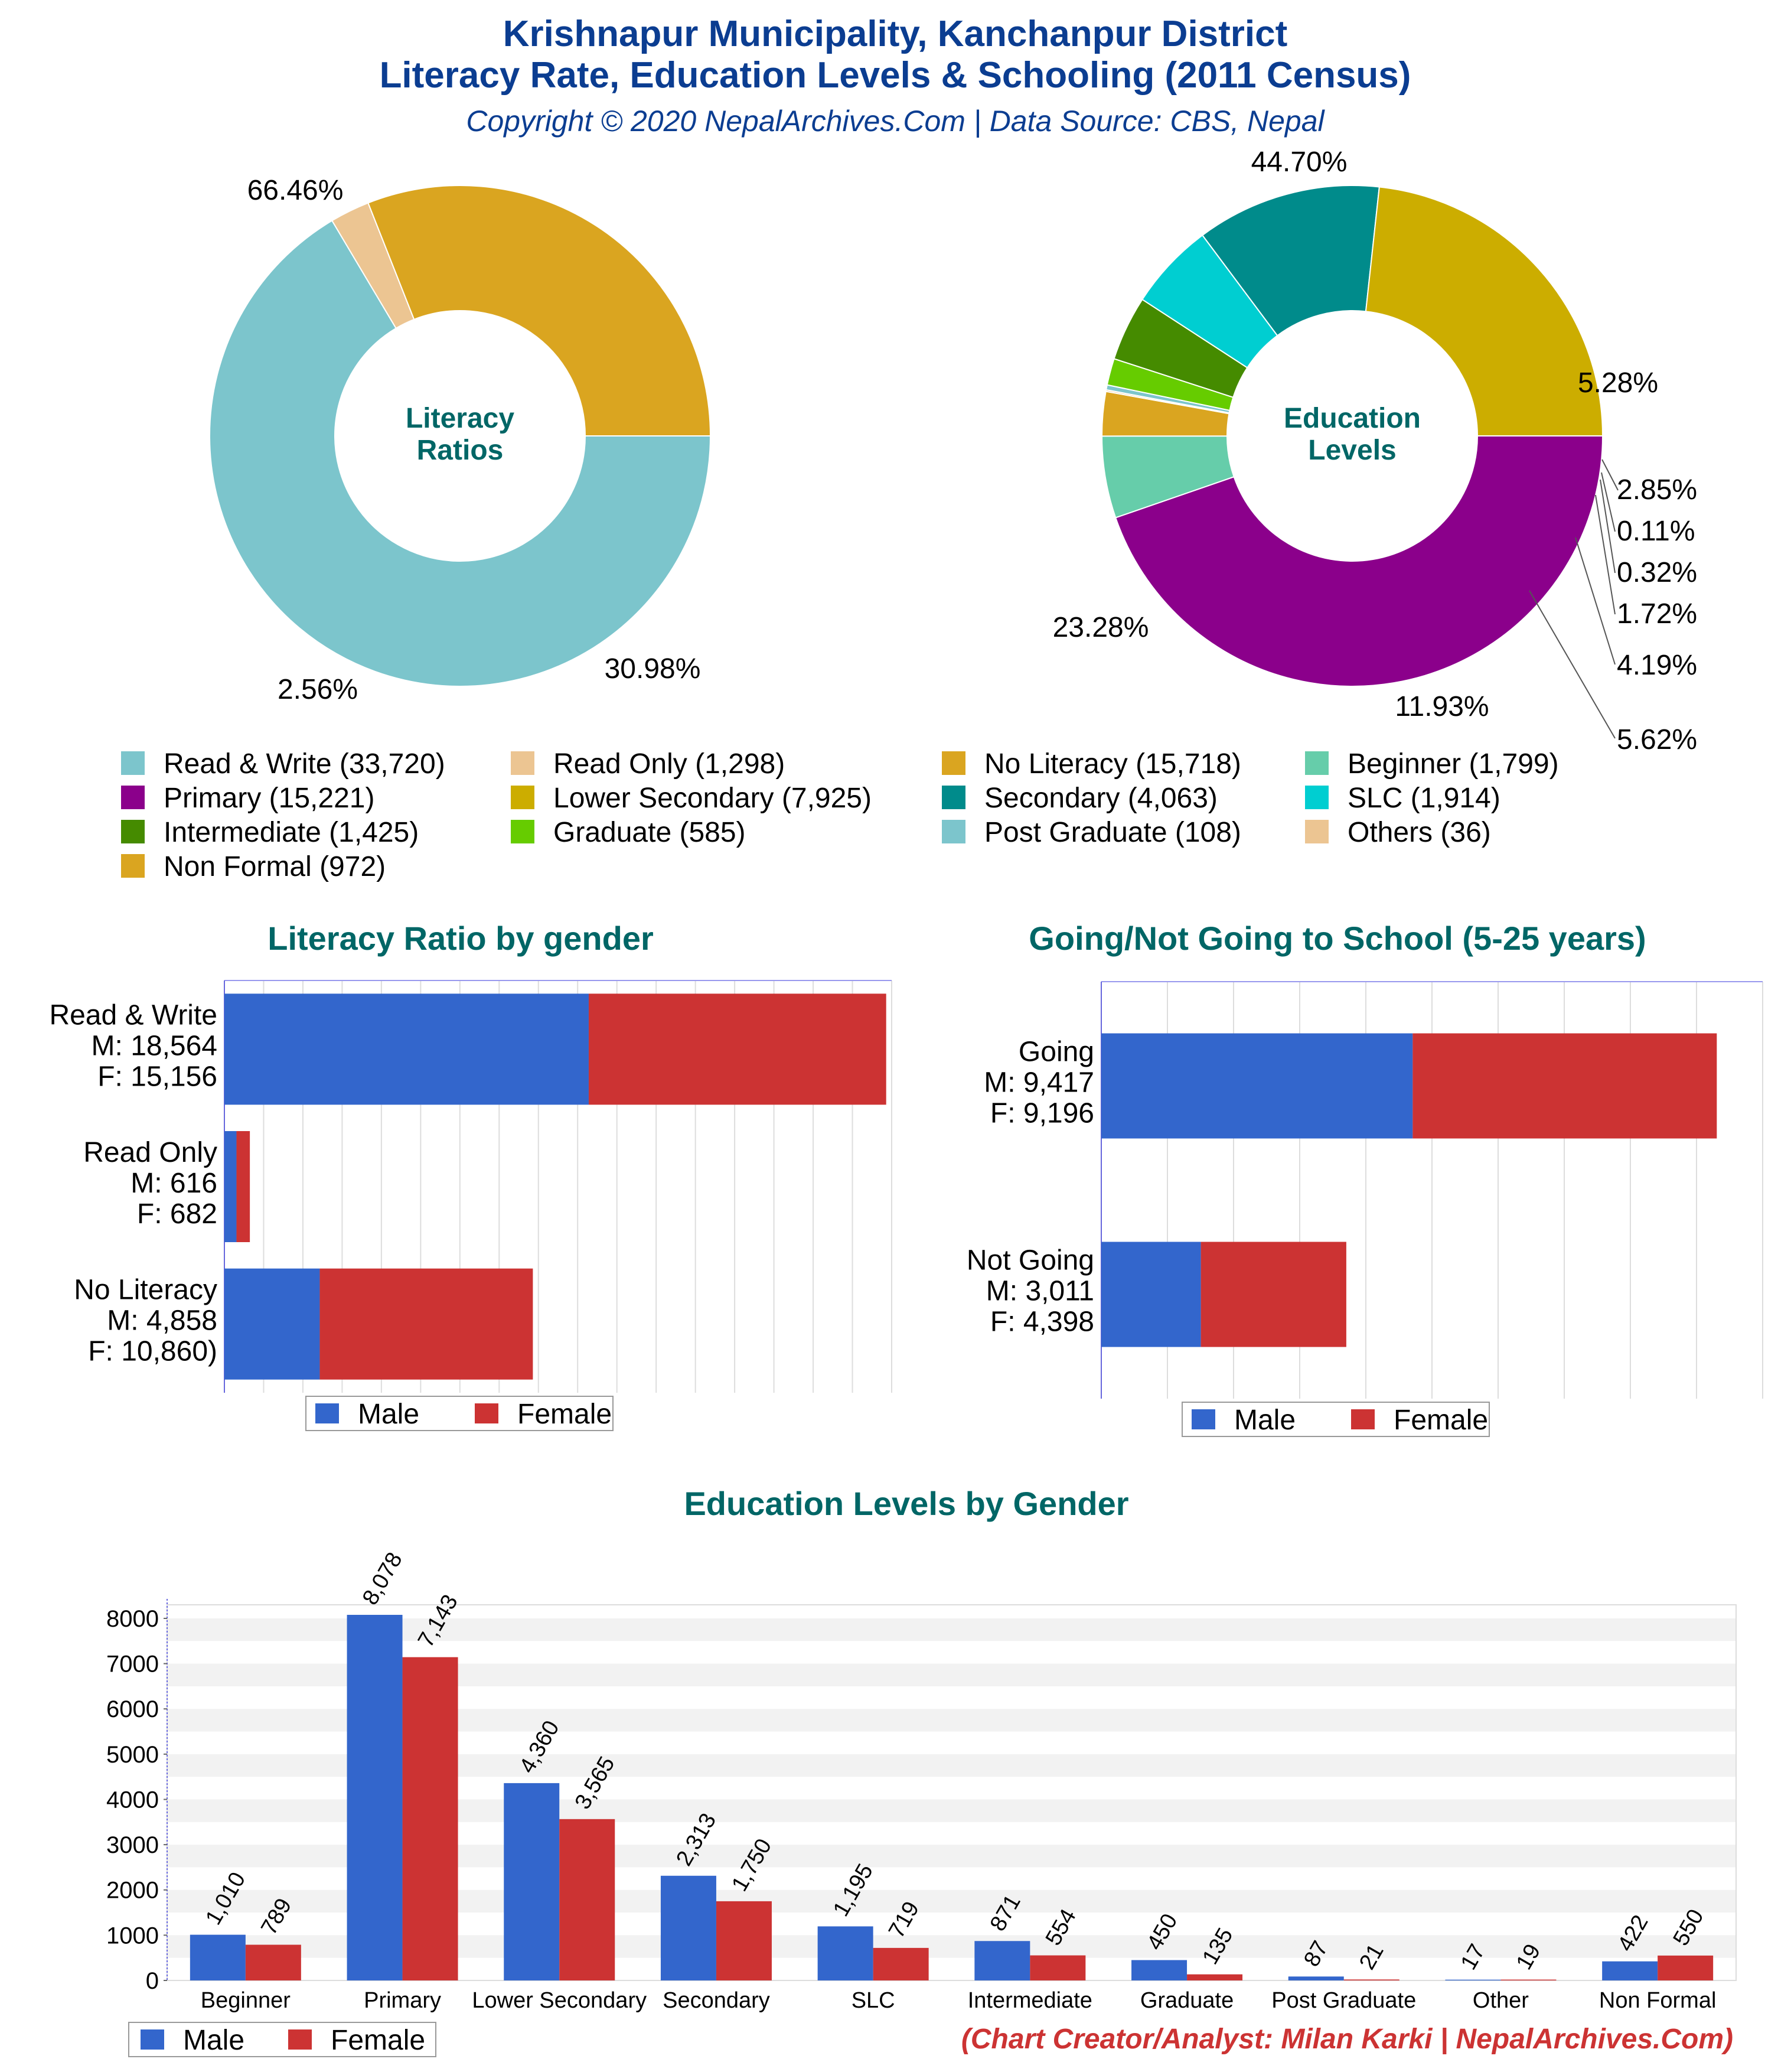 The width and height of the screenshot is (1791, 2072). Describe the element at coordinates (132, 1619) in the screenshot. I see `y-tick-label: 8000` at that location.